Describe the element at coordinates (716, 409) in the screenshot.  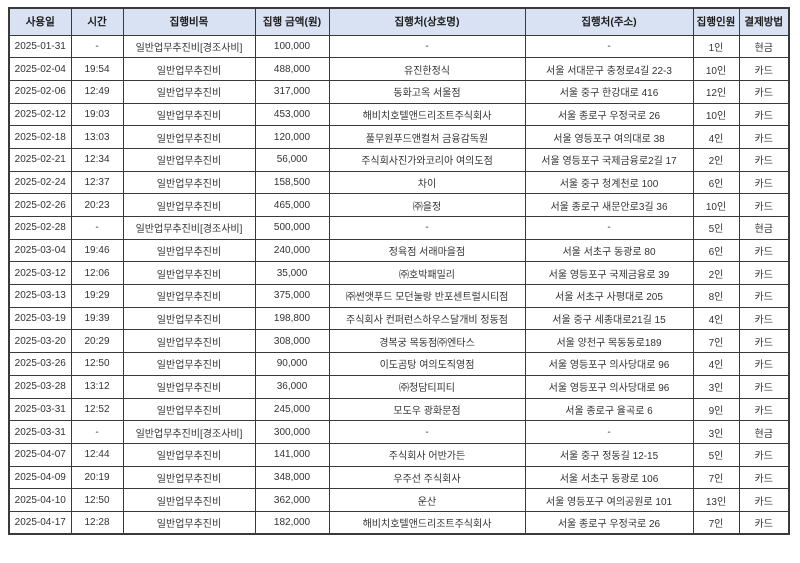
I see `cell-people: 9인` at that location.